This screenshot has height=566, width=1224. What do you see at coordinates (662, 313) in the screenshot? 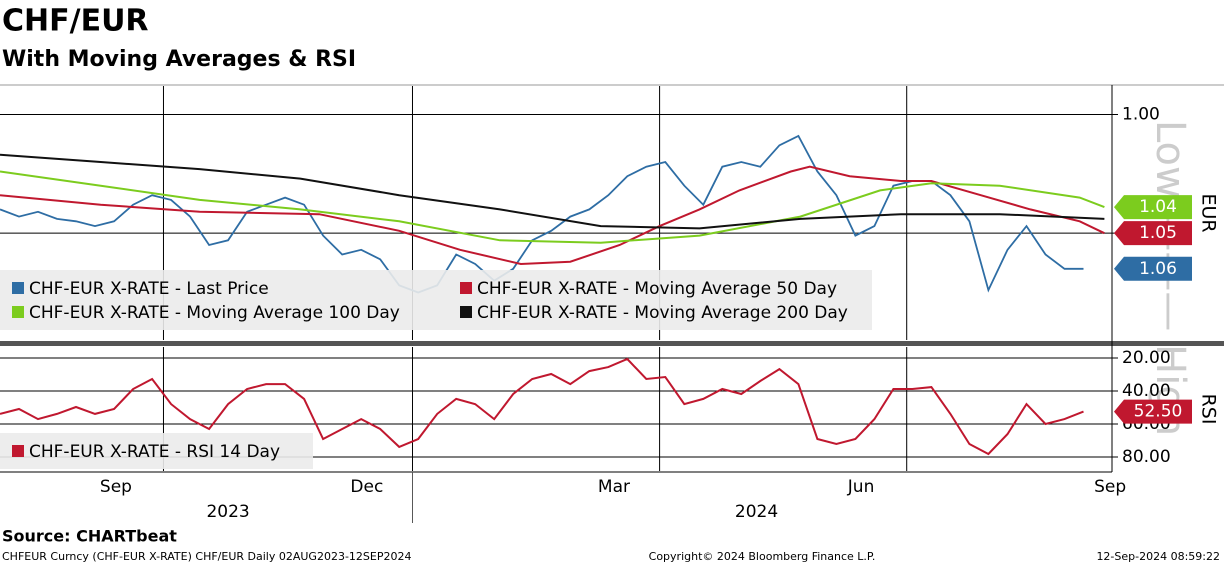
I see `legend-label: CHF-EUR X-RATE - Moving Average 200 Day` at bounding box center [662, 313].